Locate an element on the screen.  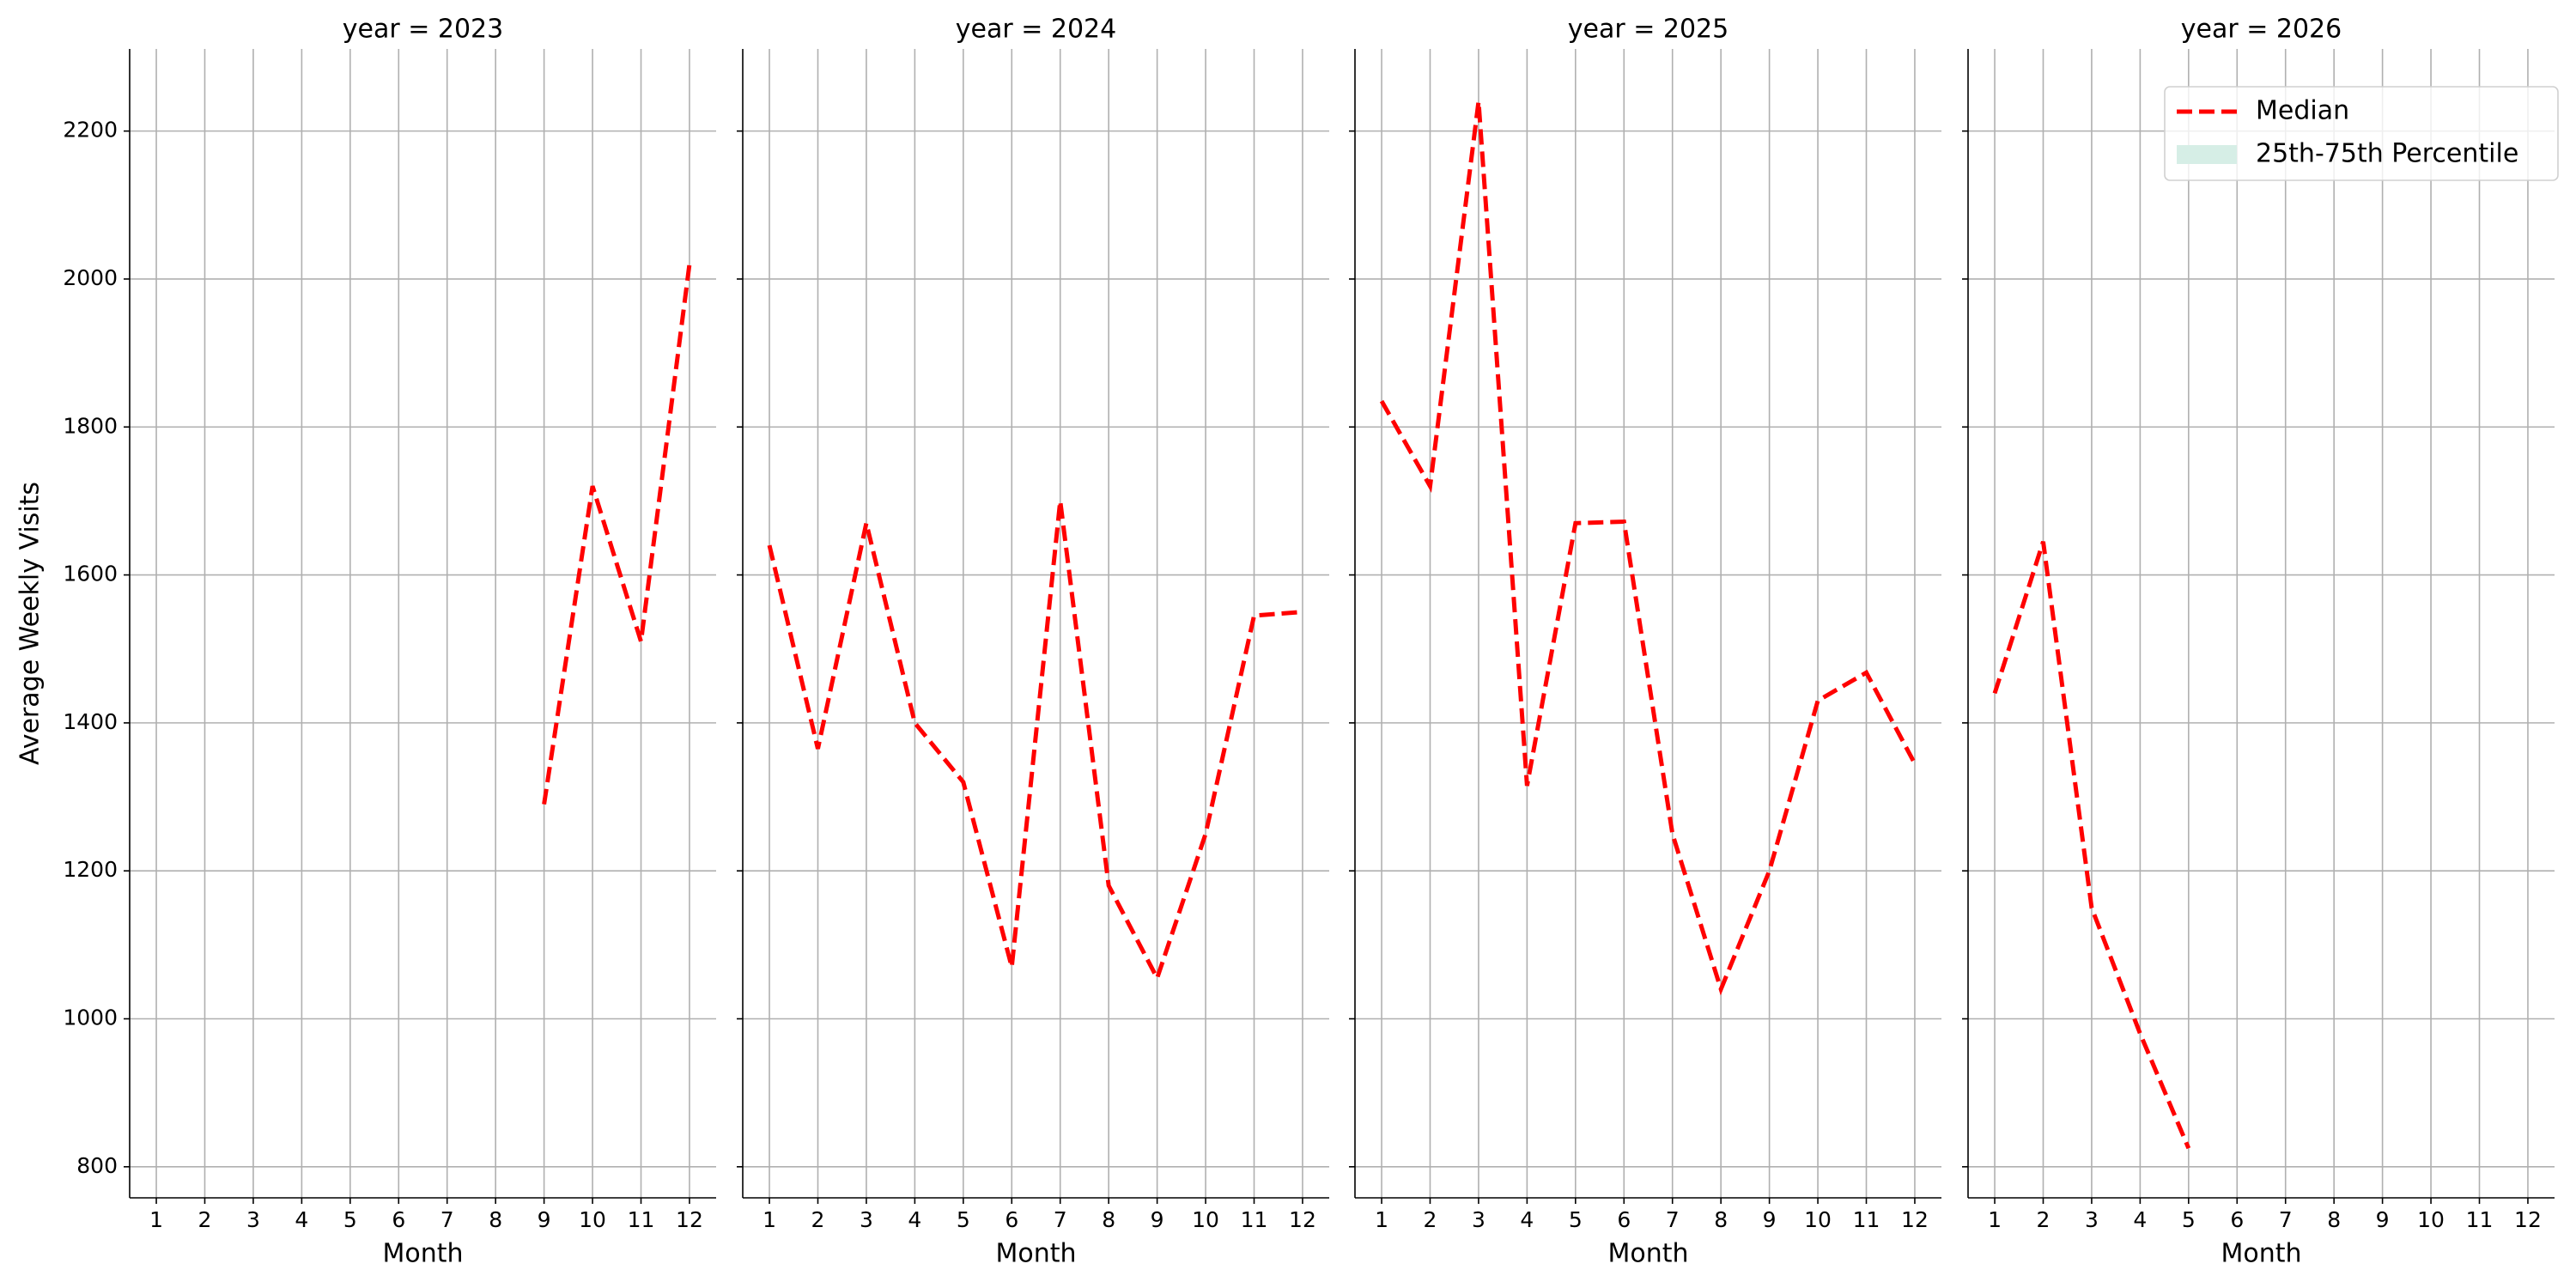
legend-label: Median is located at coordinates (2302, 111).